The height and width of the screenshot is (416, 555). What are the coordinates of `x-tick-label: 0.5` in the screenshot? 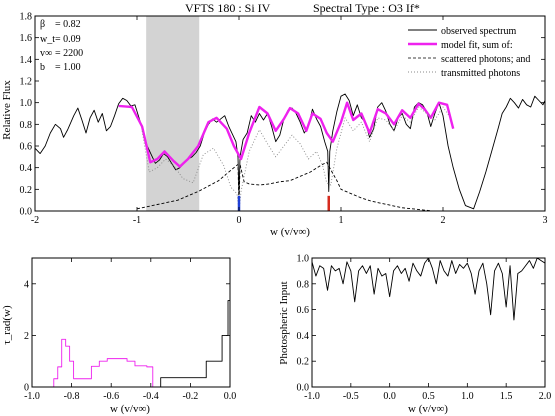 It's located at (428, 396).